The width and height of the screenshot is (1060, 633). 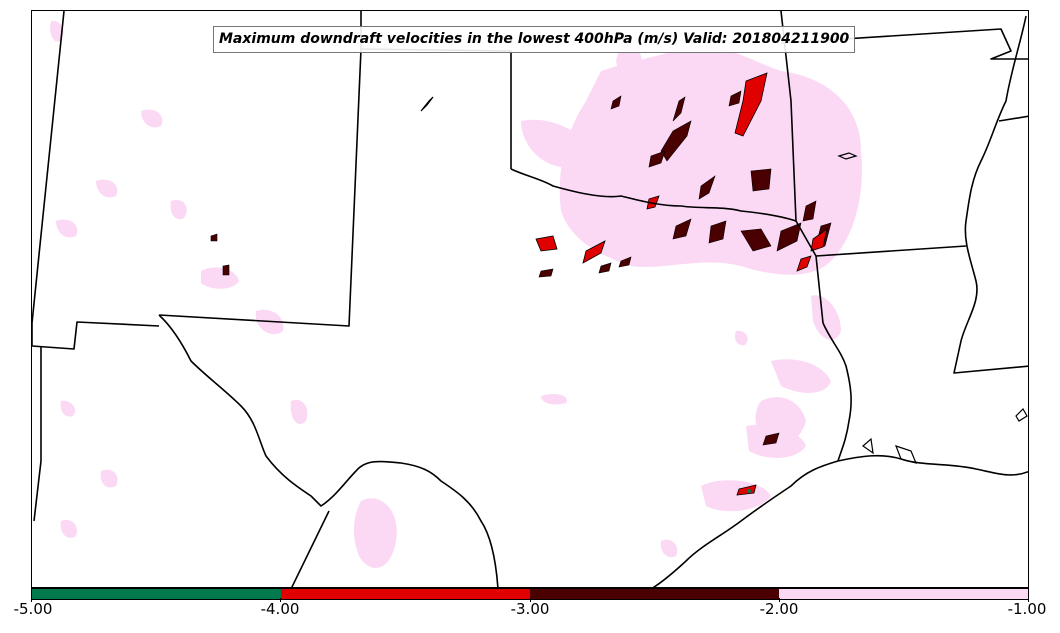 What do you see at coordinates (837, 392) in the screenshot?
I see `sabine-river` at bounding box center [837, 392].